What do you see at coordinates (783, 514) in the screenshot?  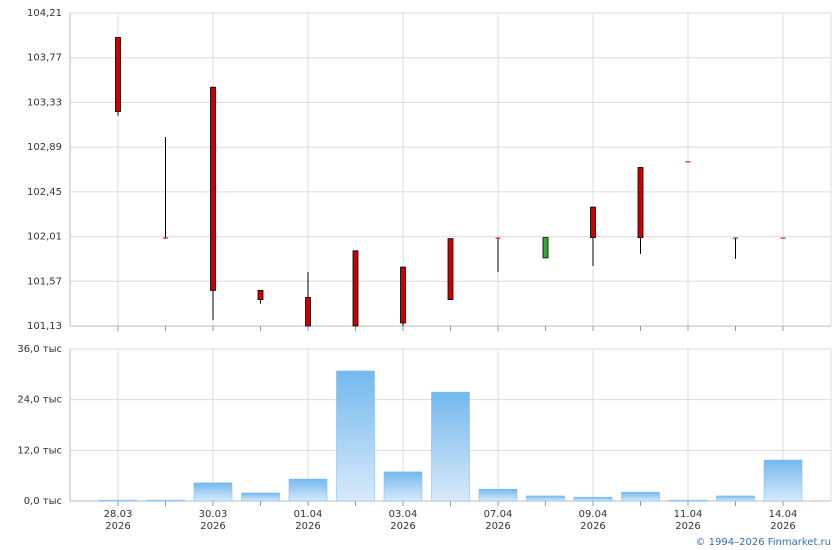 I see `x-tick-label: 14.04` at bounding box center [783, 514].